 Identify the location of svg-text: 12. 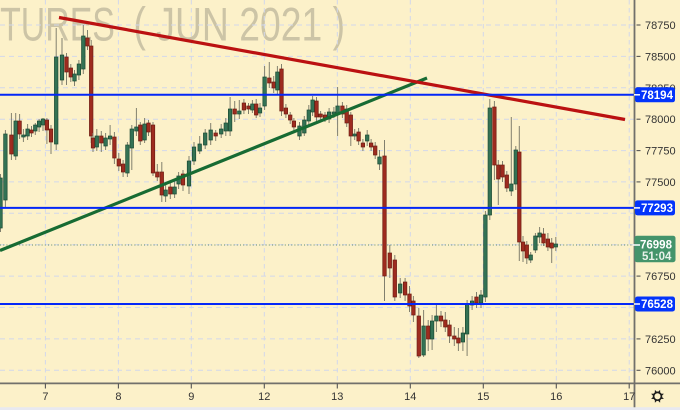
(264, 397).